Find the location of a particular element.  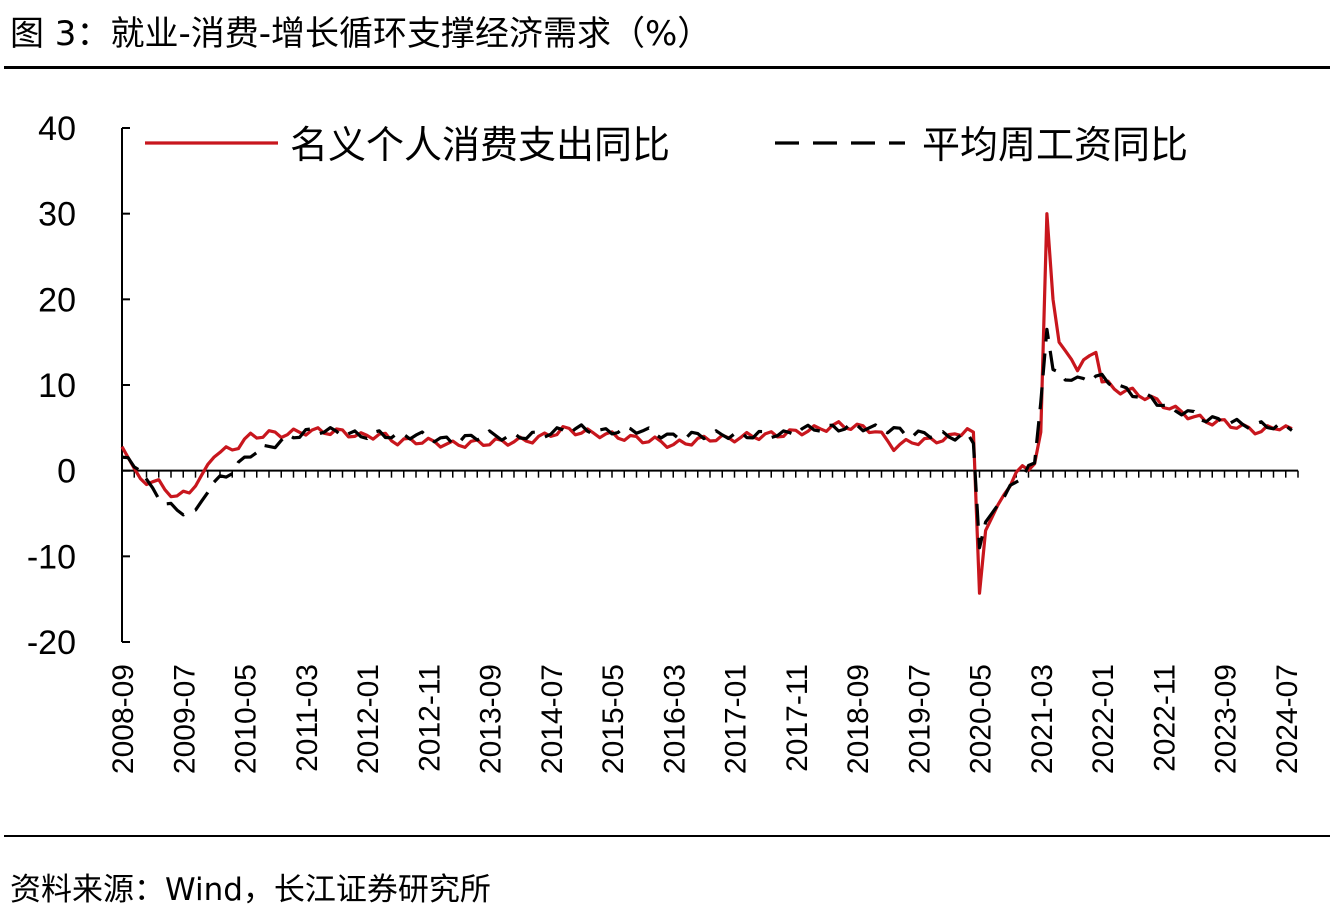

y-tick-label: 0 is located at coordinates (66, 472).